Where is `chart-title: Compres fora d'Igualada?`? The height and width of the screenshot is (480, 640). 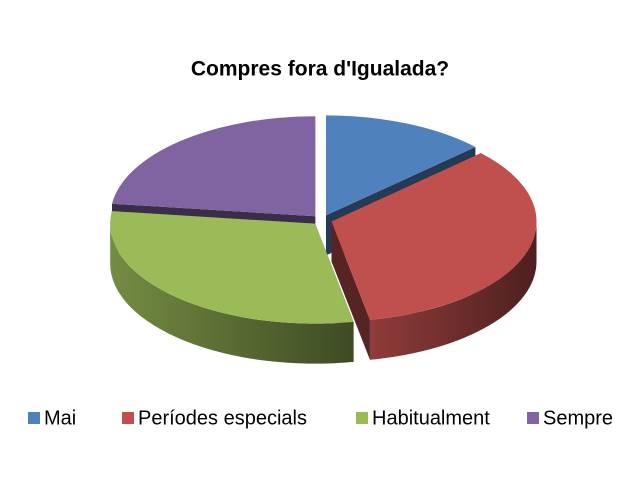 chart-title: Compres fora d'Igualada? is located at coordinates (320, 69).